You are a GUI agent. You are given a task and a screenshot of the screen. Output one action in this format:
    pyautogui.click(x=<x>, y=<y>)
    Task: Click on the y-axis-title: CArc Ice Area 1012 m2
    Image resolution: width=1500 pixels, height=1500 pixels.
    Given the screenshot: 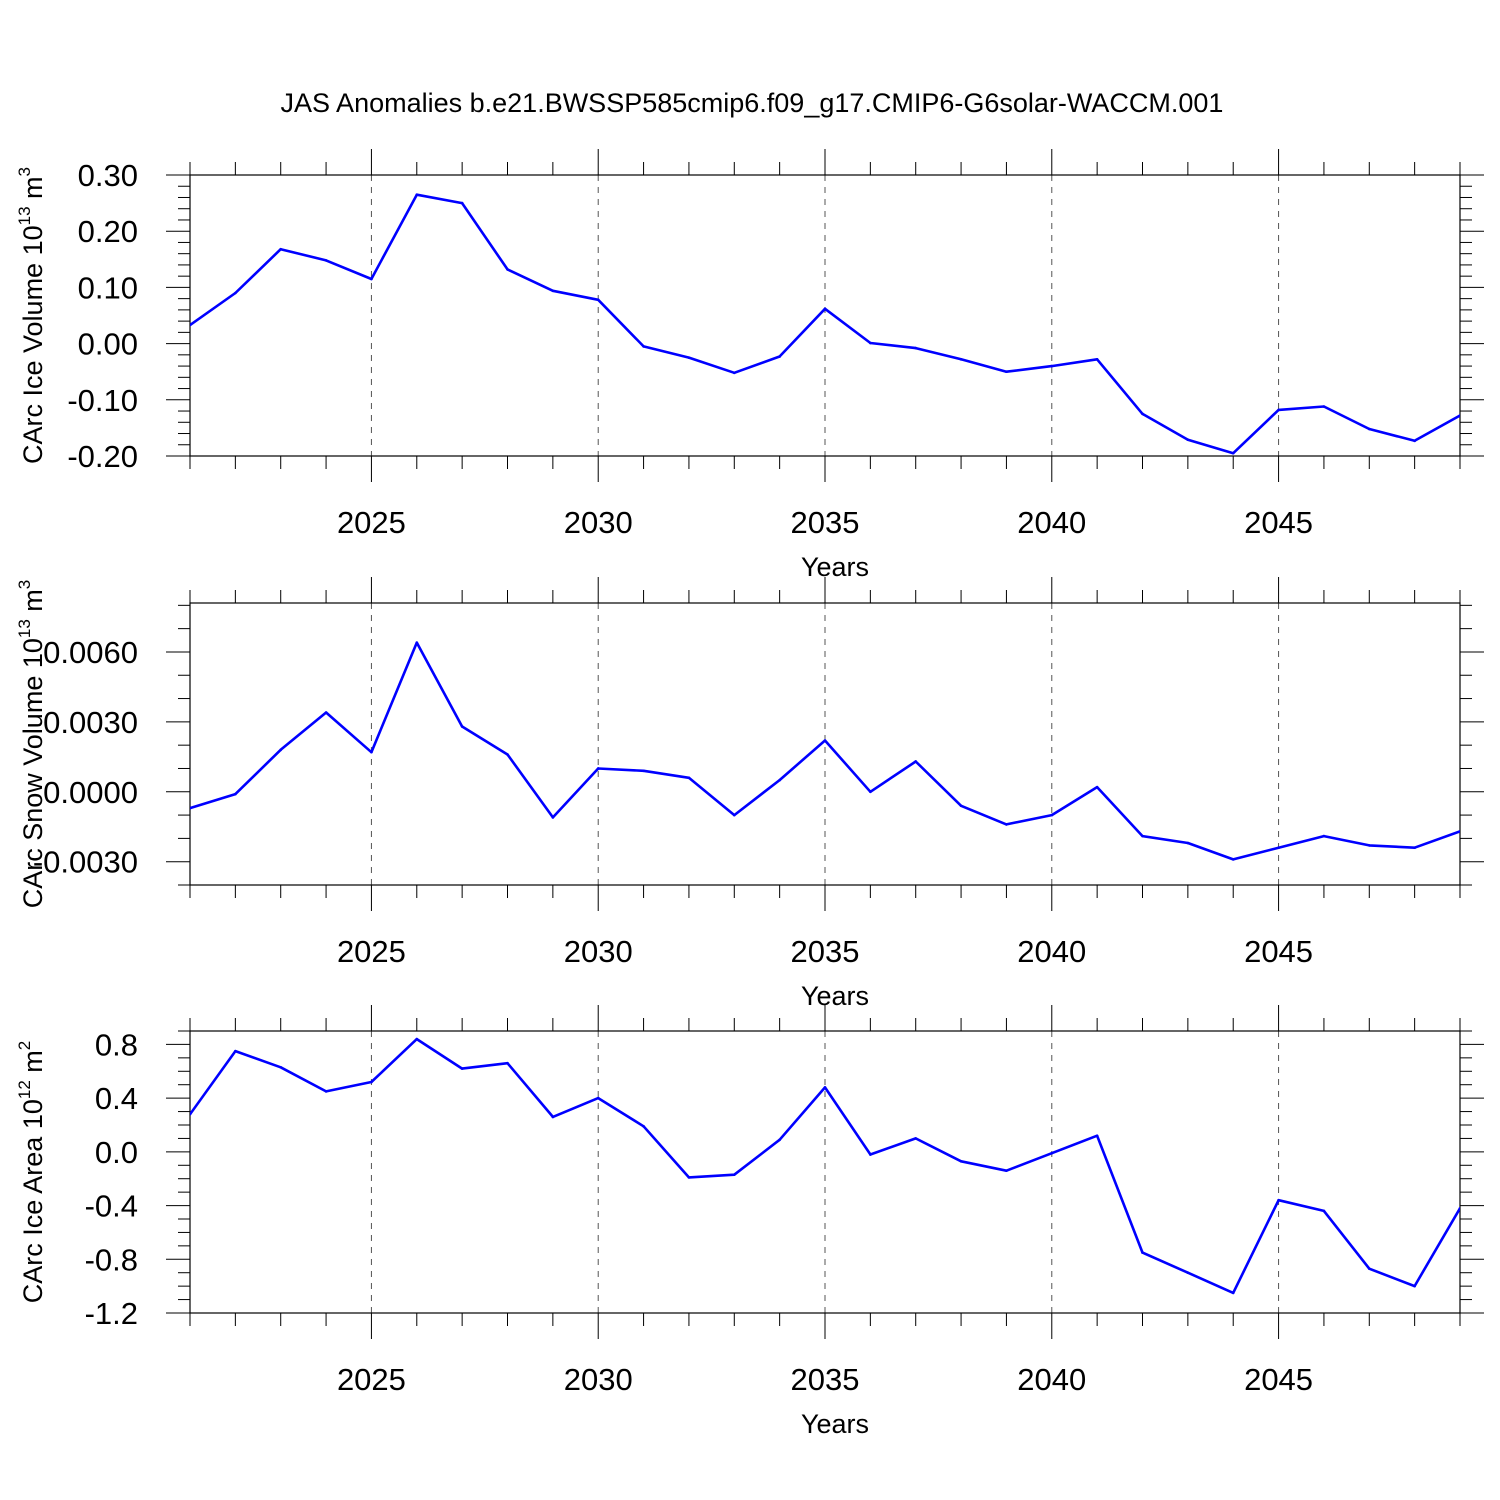 What is the action you would take?
    pyautogui.click(x=31, y=1172)
    